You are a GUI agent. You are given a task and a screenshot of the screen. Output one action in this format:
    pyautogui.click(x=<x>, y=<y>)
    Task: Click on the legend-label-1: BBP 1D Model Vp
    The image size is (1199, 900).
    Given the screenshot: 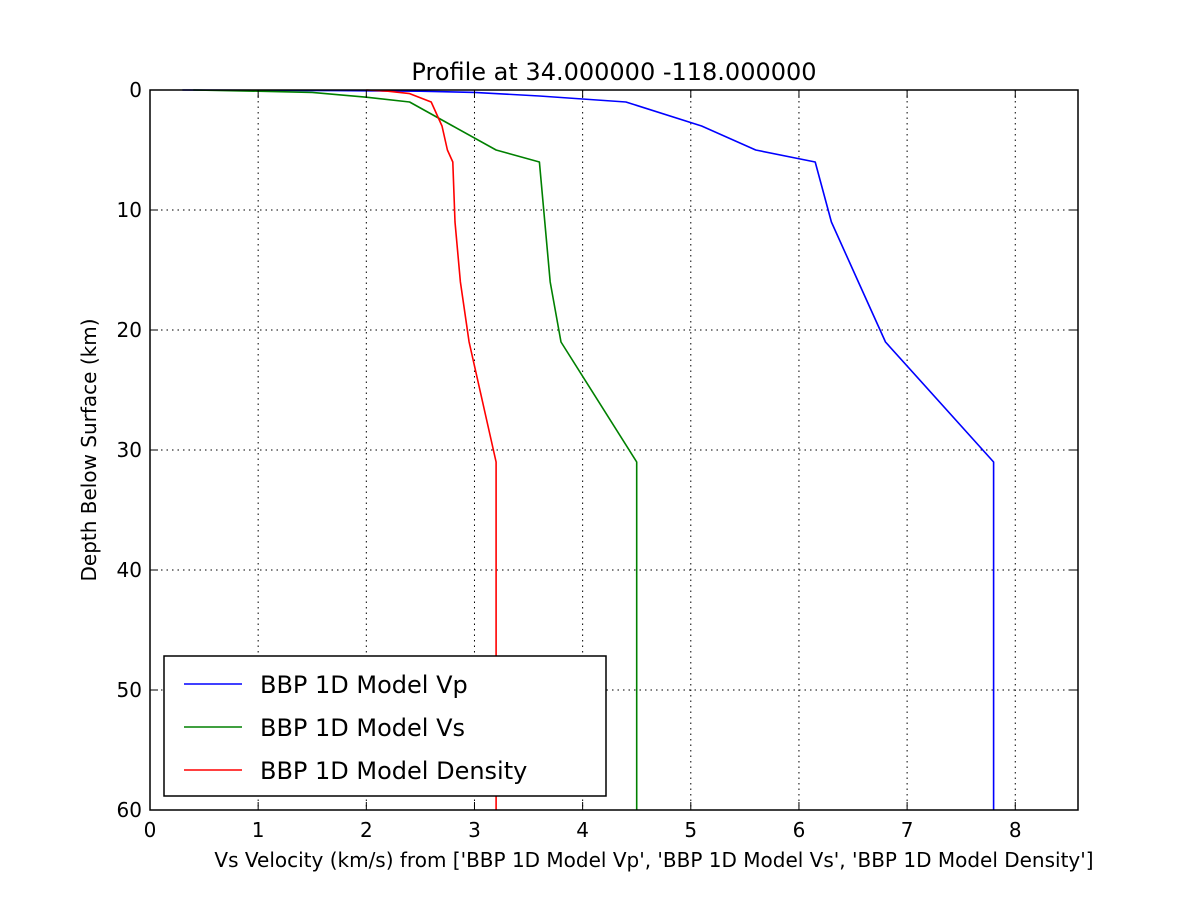 What is the action you would take?
    pyautogui.click(x=364, y=685)
    